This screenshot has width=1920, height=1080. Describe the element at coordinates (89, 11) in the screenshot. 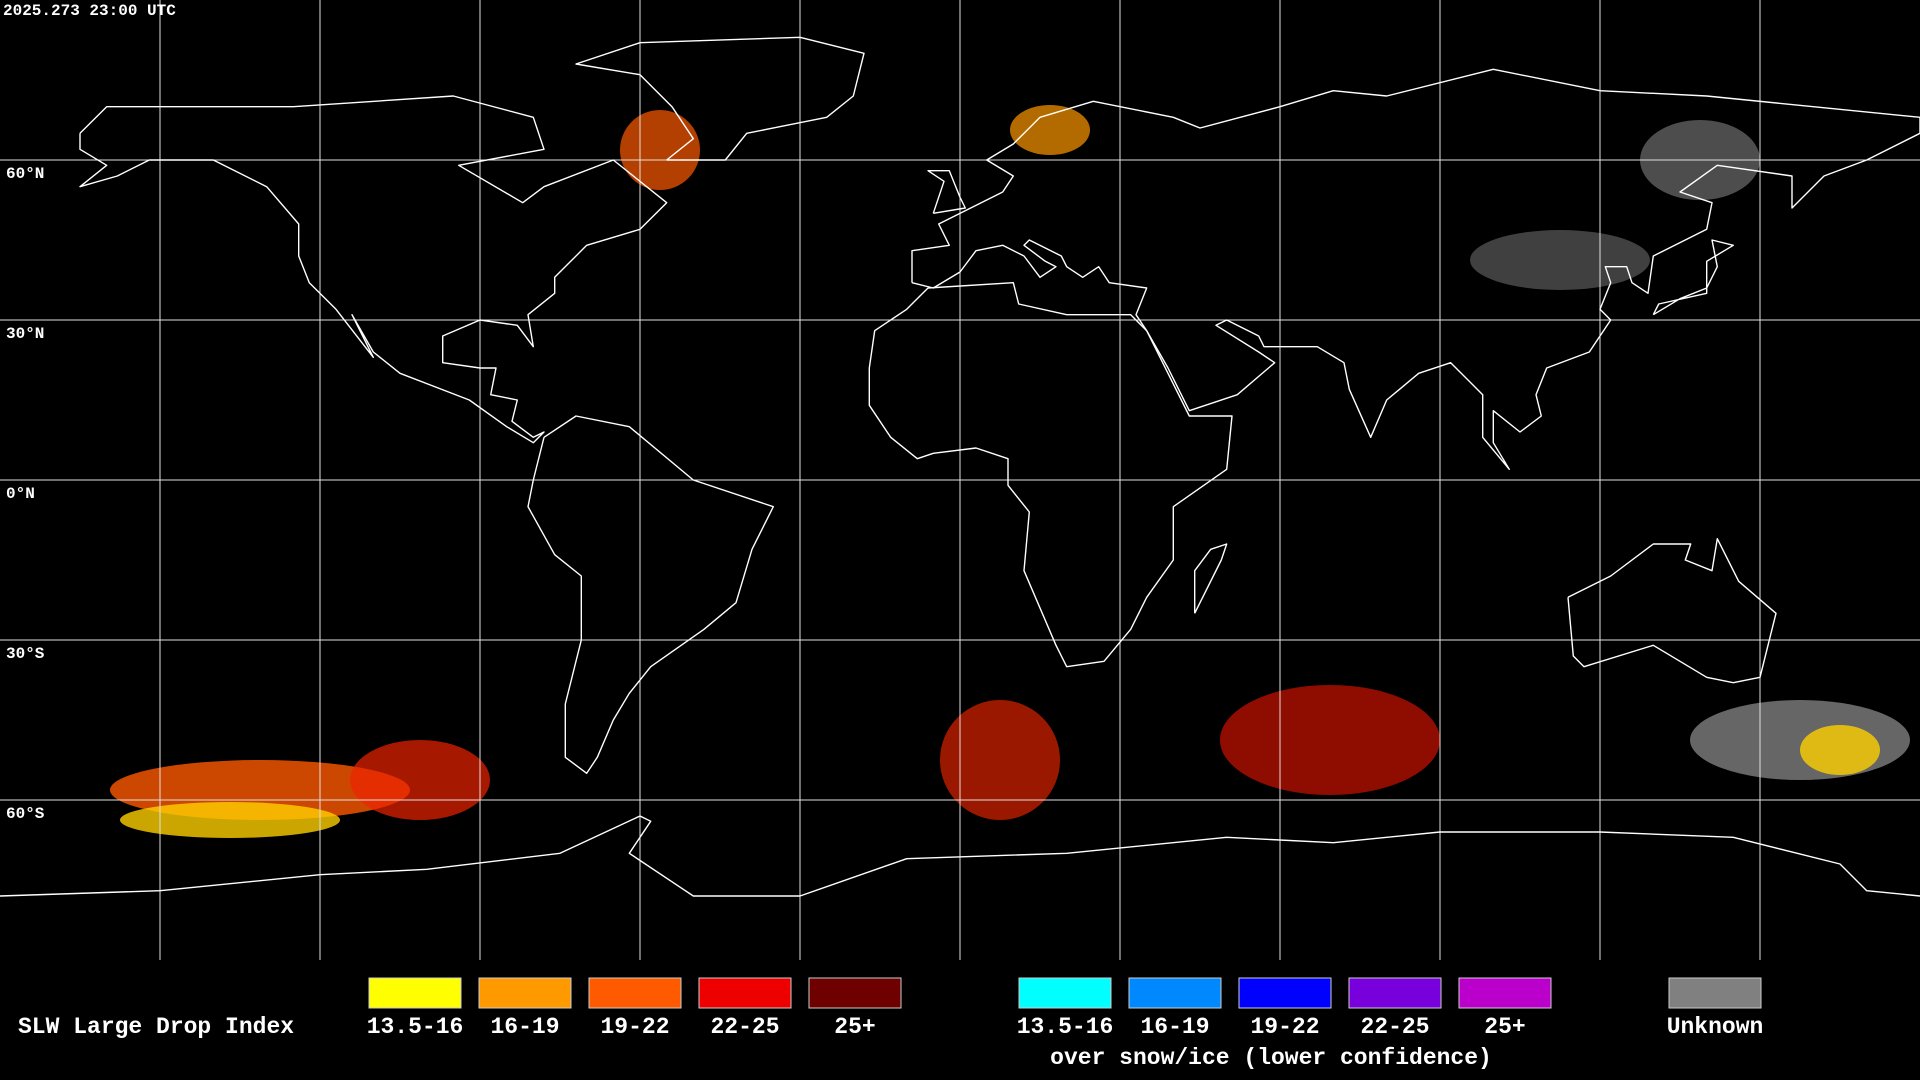

I see `timestamp: 2025.273 23:00 UTC` at that location.